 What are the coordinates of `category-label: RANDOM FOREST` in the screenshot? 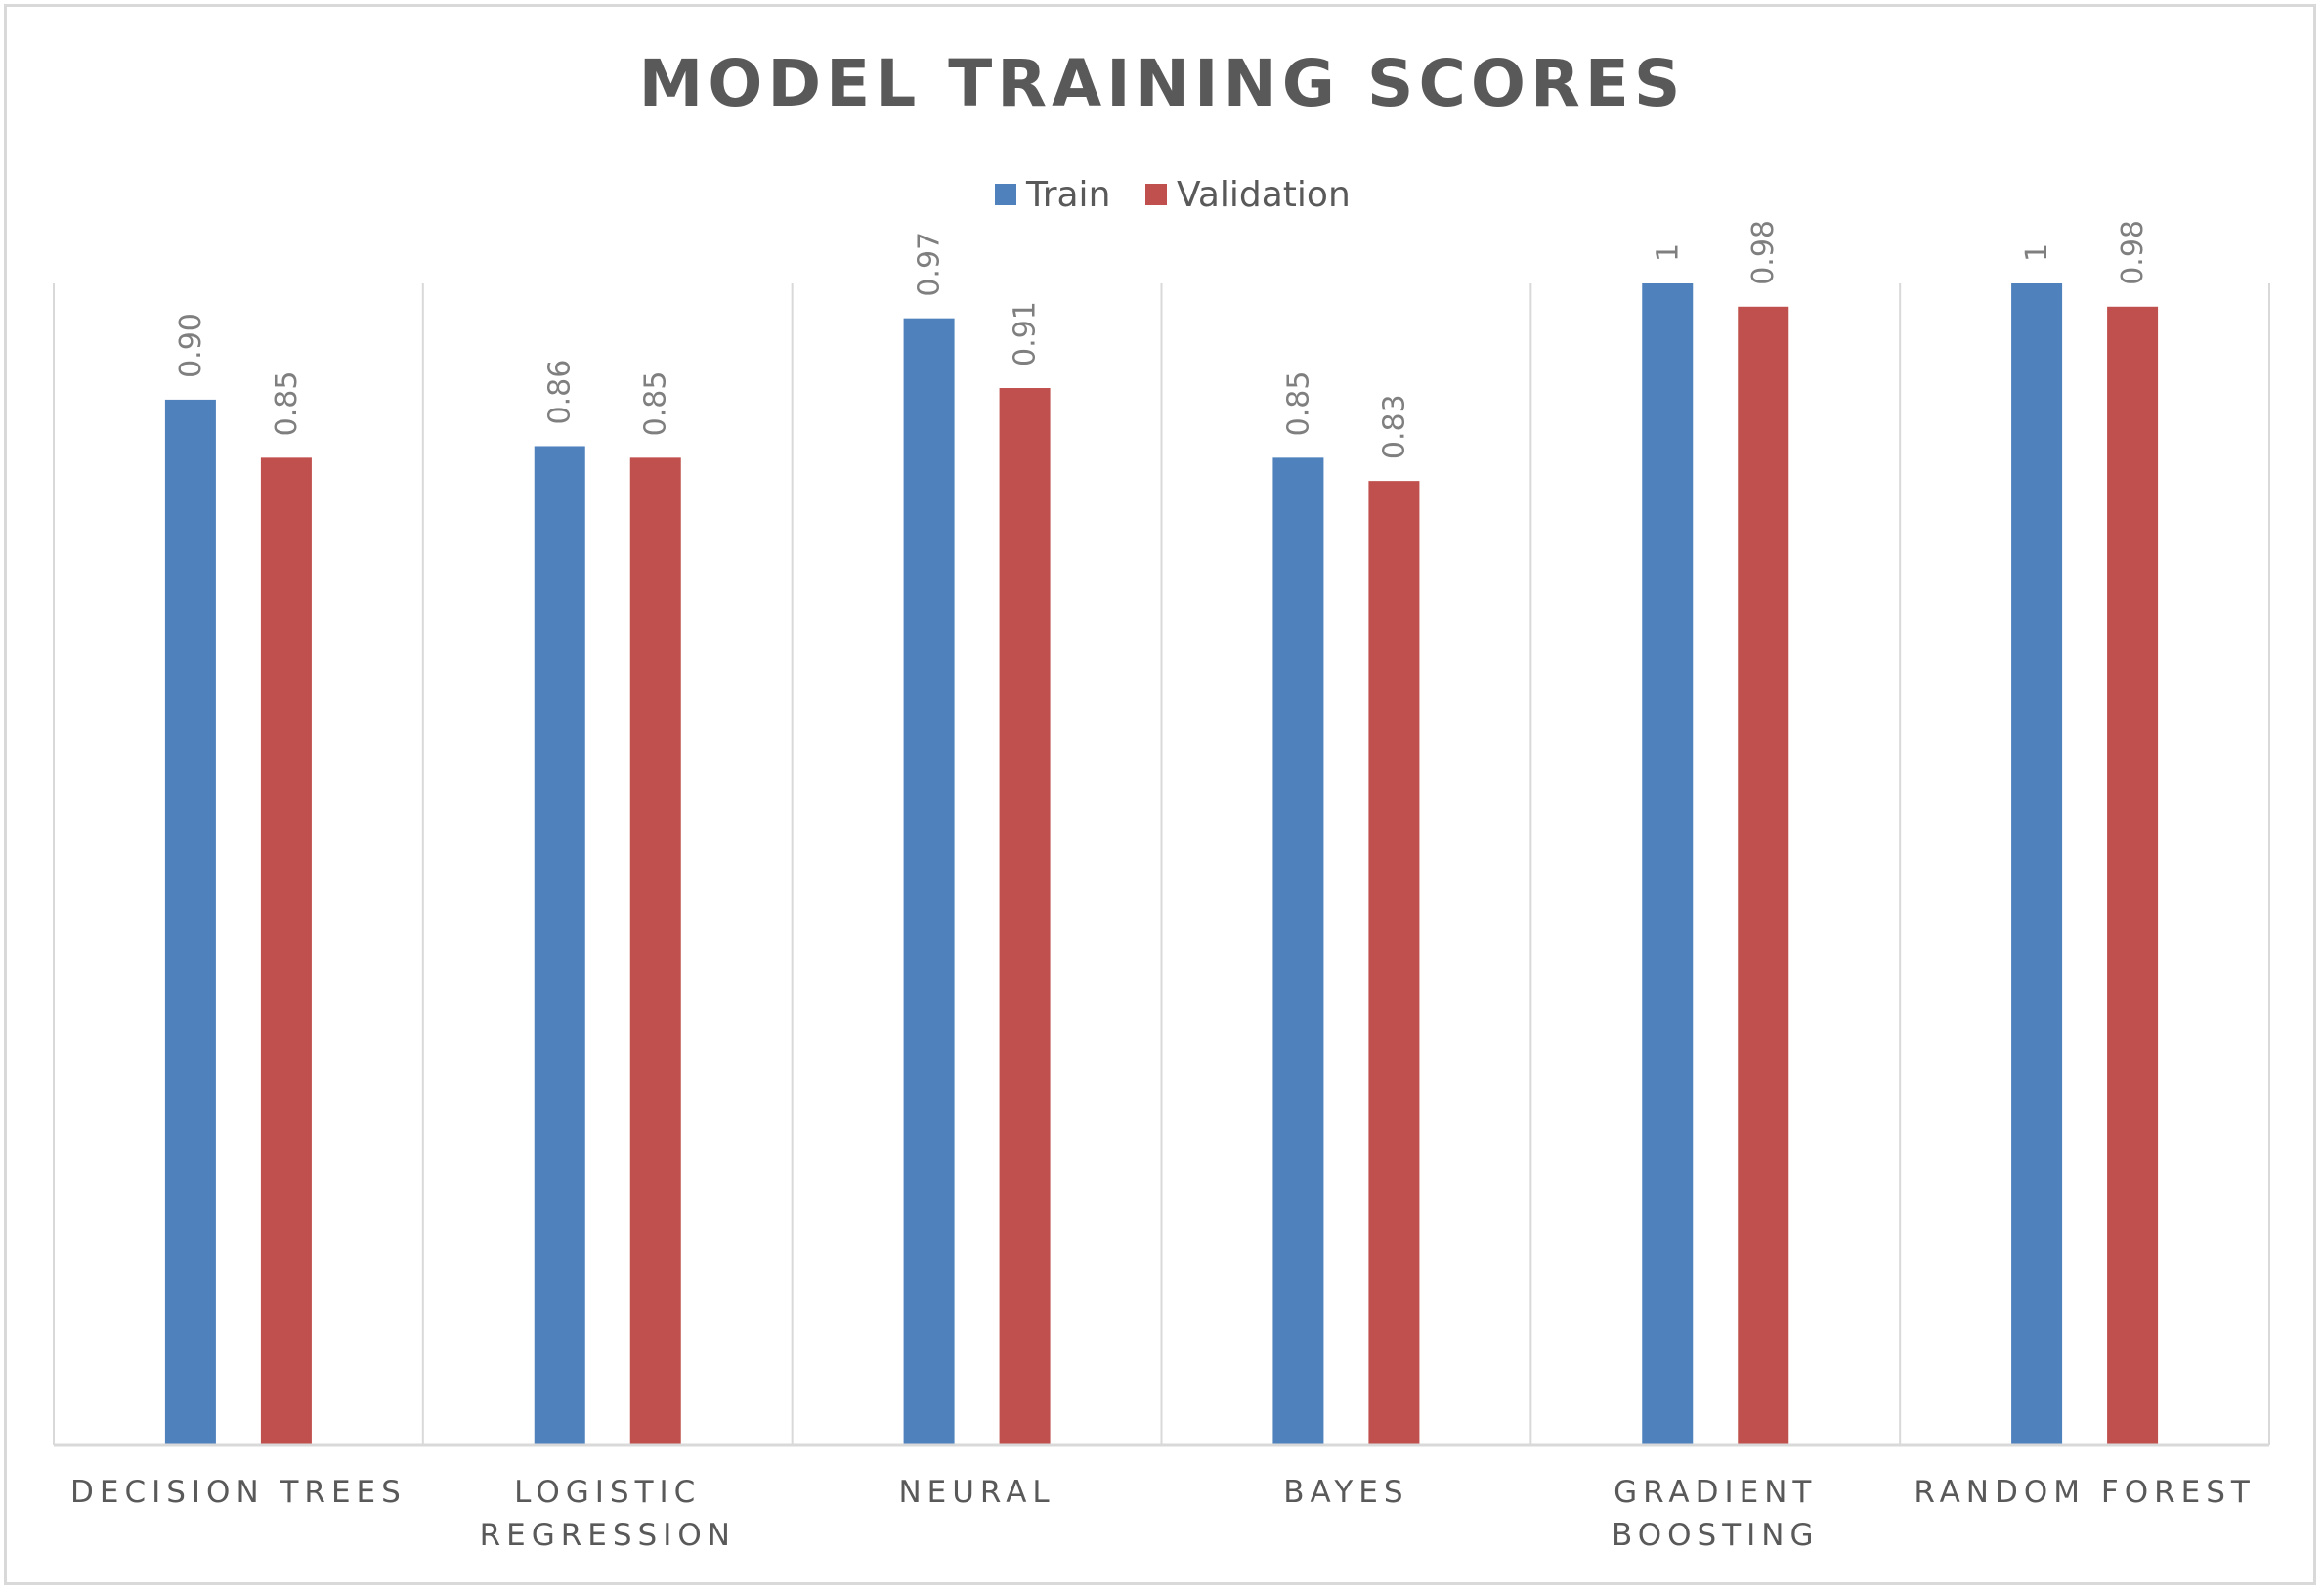 It's located at (2085, 1492).